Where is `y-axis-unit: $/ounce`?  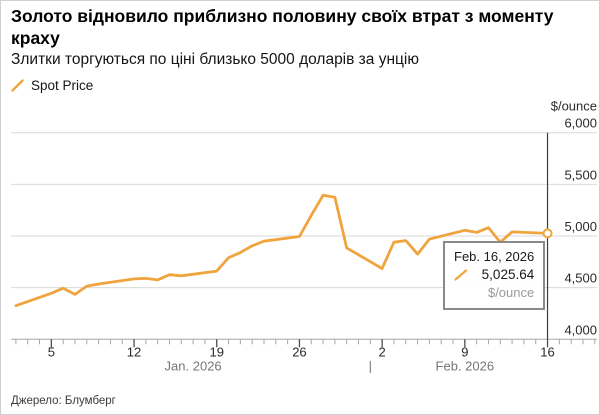
y-axis-unit: $/ounce is located at coordinates (574, 106).